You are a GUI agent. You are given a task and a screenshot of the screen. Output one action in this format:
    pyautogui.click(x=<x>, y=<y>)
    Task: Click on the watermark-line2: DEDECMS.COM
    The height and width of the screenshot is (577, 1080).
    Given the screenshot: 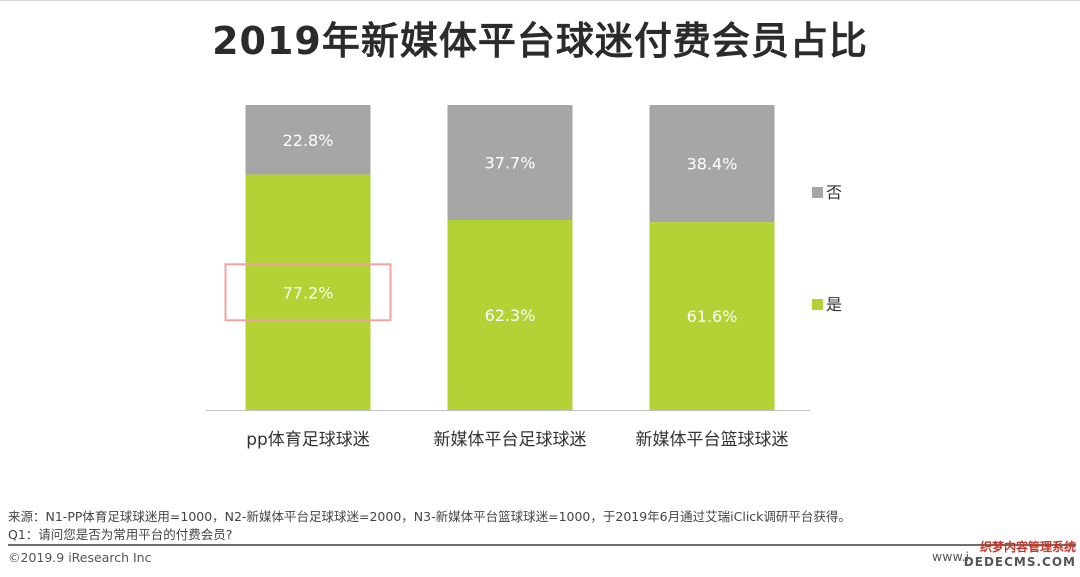 What is the action you would take?
    pyautogui.click(x=1019, y=562)
    